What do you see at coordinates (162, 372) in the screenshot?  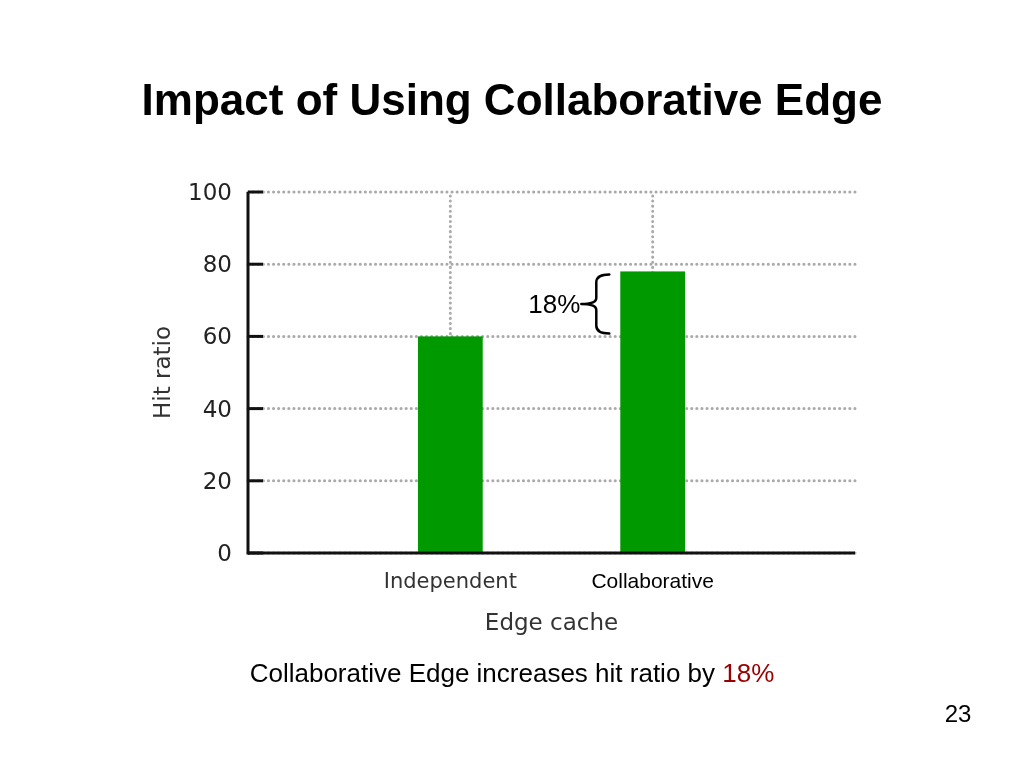 I see `y-axis-title: Hit ratio` at bounding box center [162, 372].